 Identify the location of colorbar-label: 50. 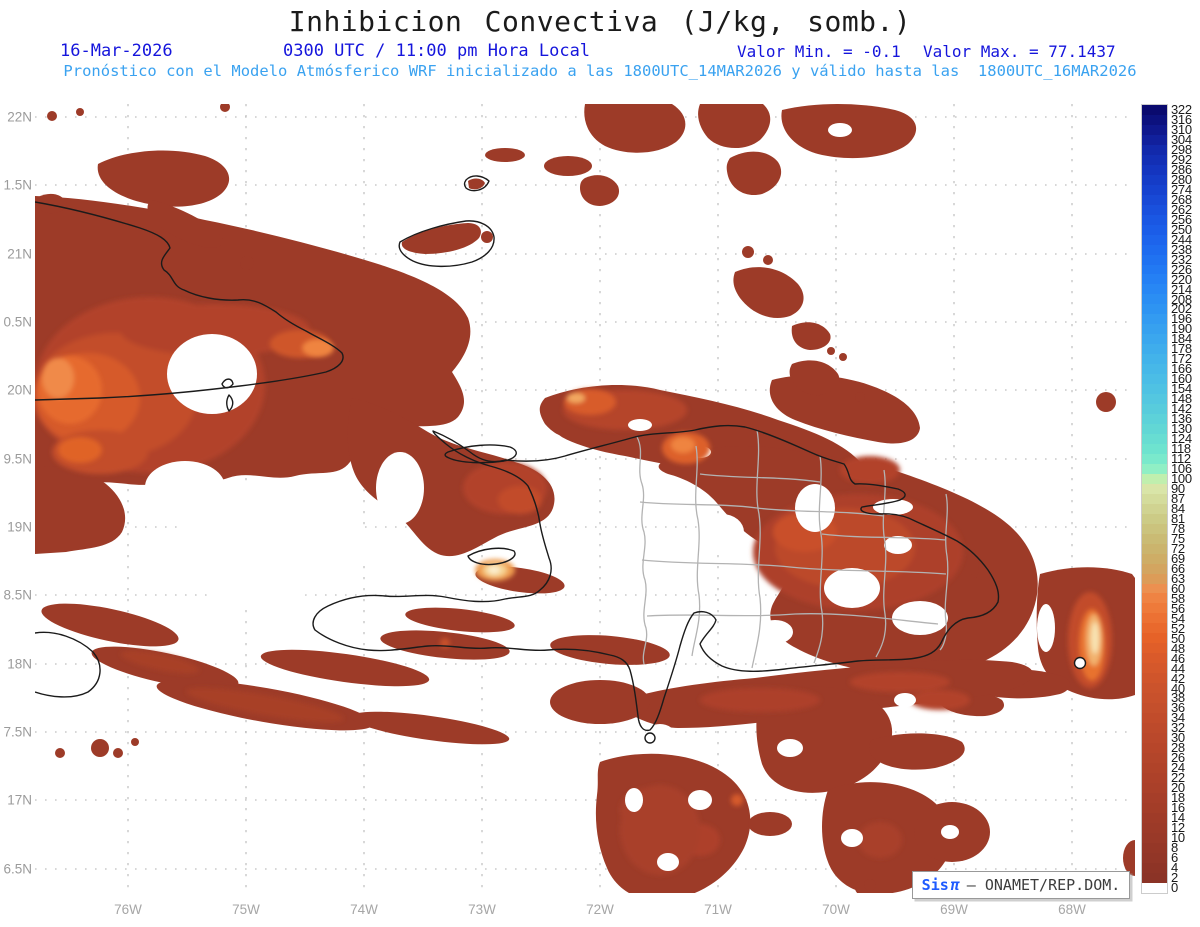
(1178, 638).